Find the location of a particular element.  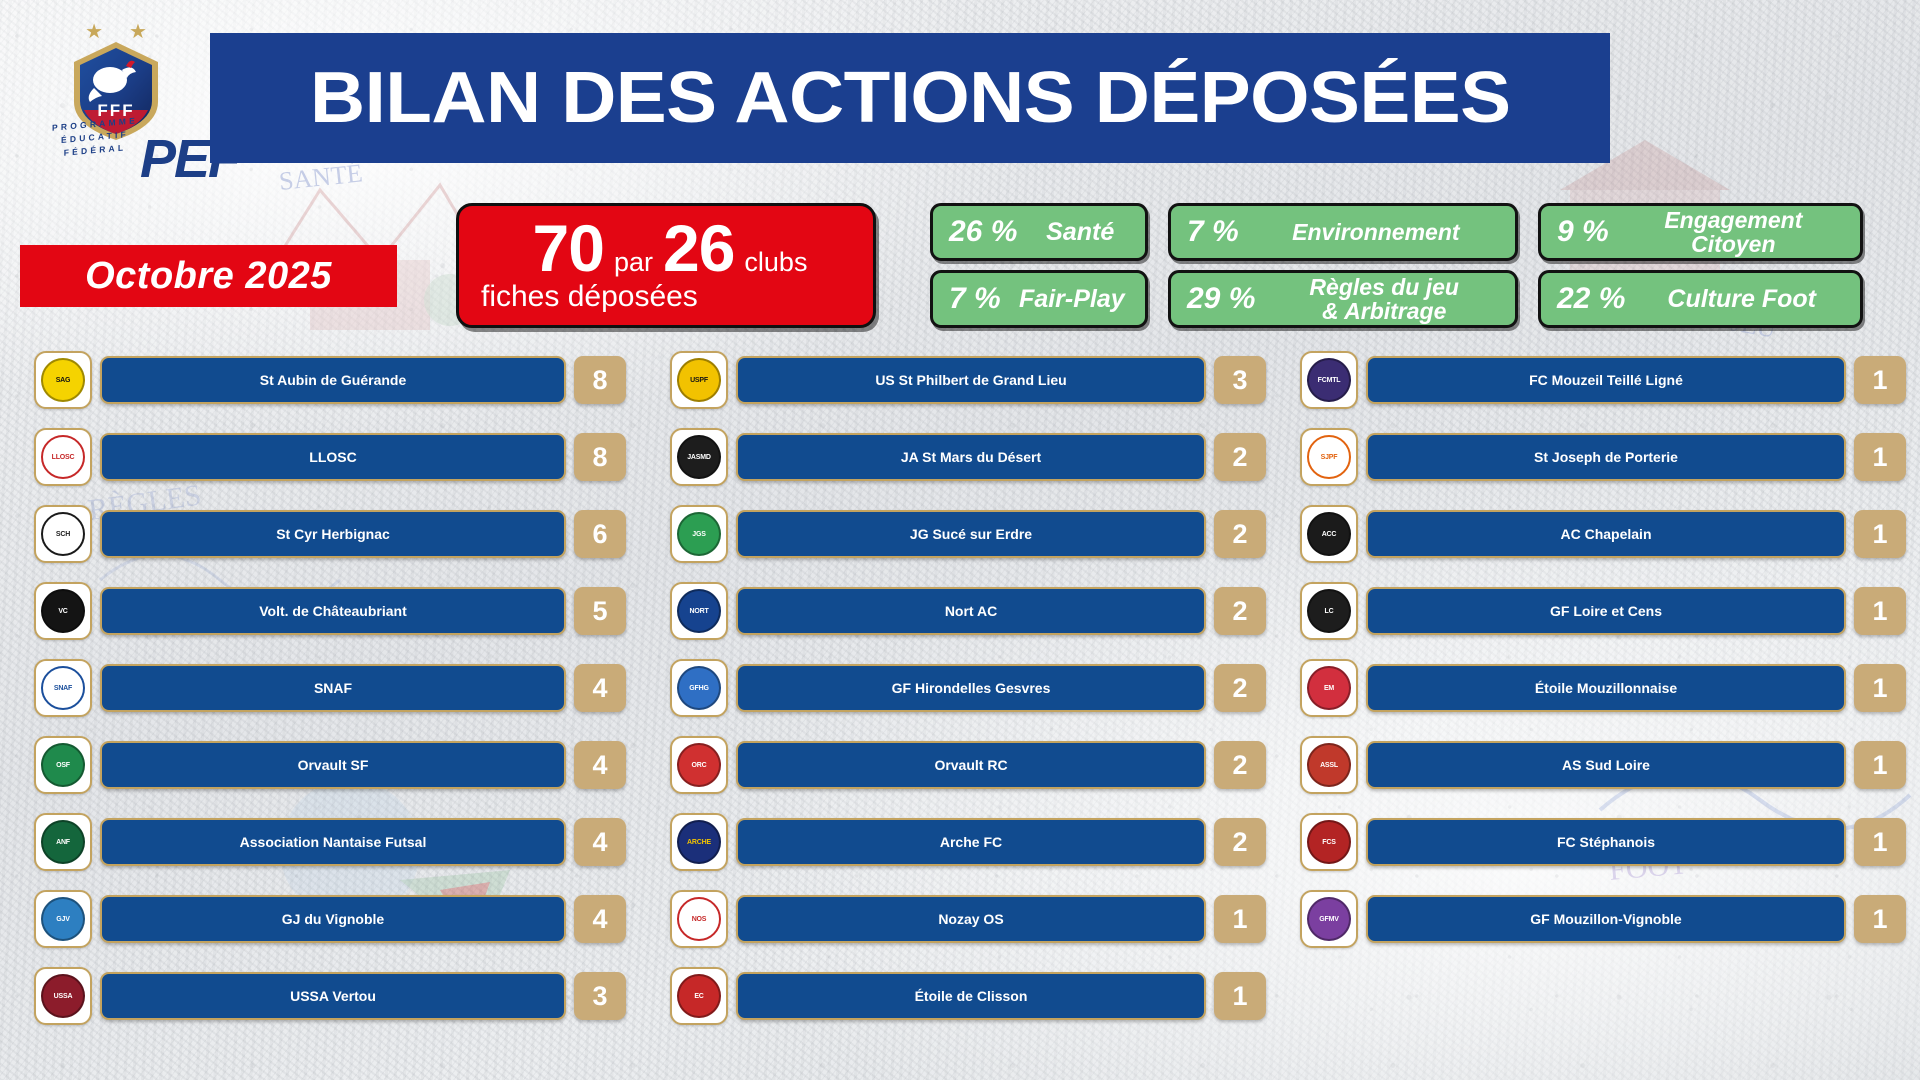

club-name: SNAF is located at coordinates (333, 688).